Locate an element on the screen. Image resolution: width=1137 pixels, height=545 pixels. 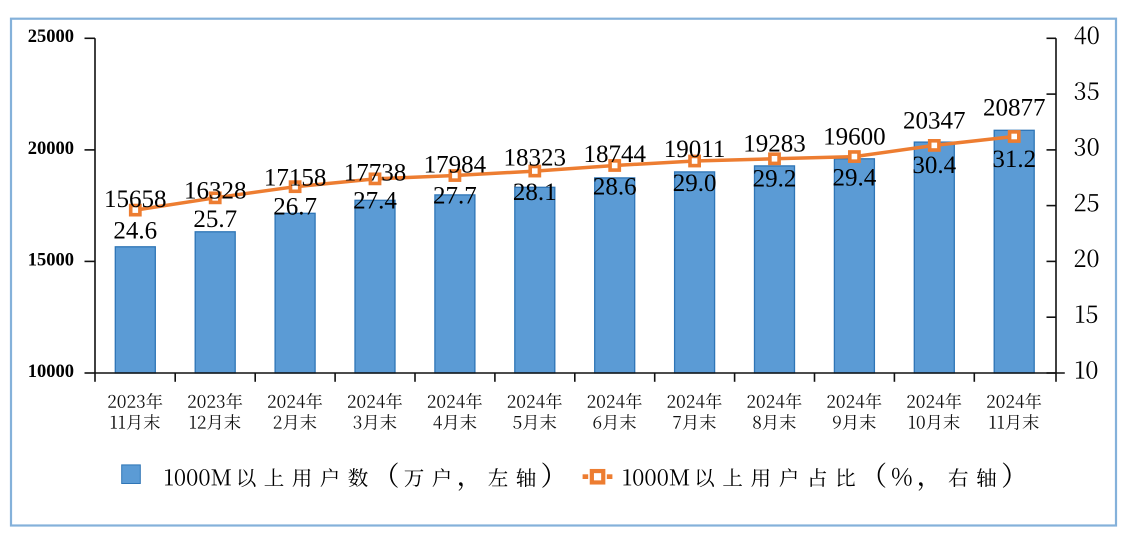
svg-text: 15658 is located at coordinates (135, 199).